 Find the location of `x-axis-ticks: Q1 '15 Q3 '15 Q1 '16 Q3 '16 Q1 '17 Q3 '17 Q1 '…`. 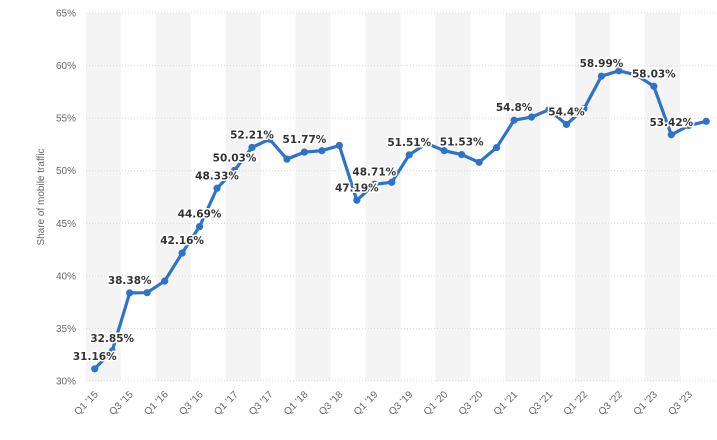

x-axis-ticks: Q1 '15 Q3 '15 Q1 '16 Q3 '16 Q1 '17 Q3 '17 Q1 '… is located at coordinates (383, 403).